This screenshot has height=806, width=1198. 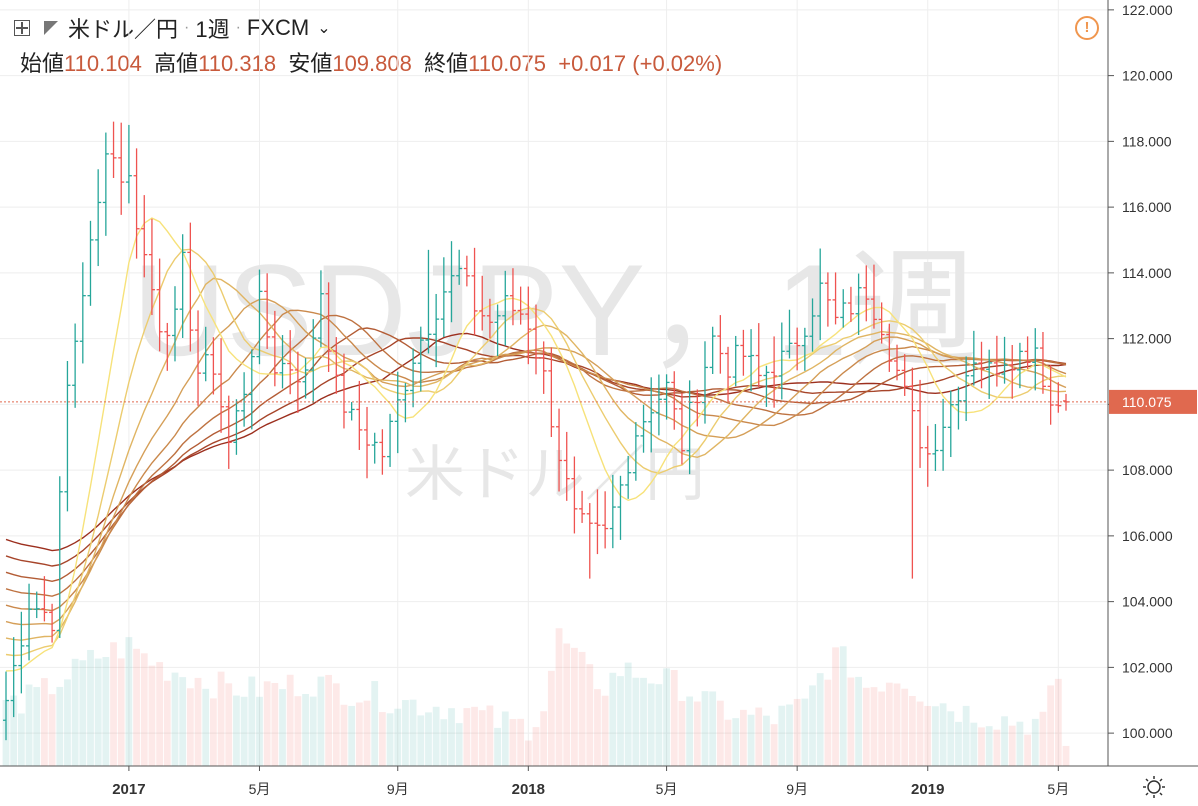 I want to click on interval-label: 1週, so click(x=212, y=29).